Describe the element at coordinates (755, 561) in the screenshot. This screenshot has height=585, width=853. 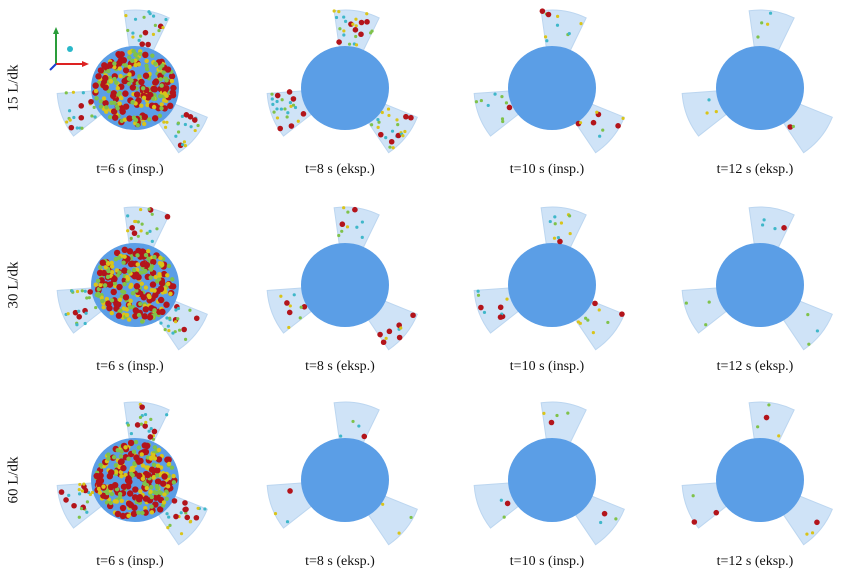
I see `panel-caption: t=12 s (eksp.)` at that location.